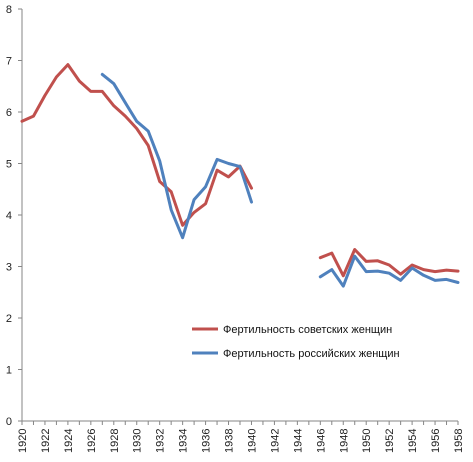  What do you see at coordinates (307, 330) in the screenshot?
I see `legend-label-1: Фертильность советских женщин` at bounding box center [307, 330].